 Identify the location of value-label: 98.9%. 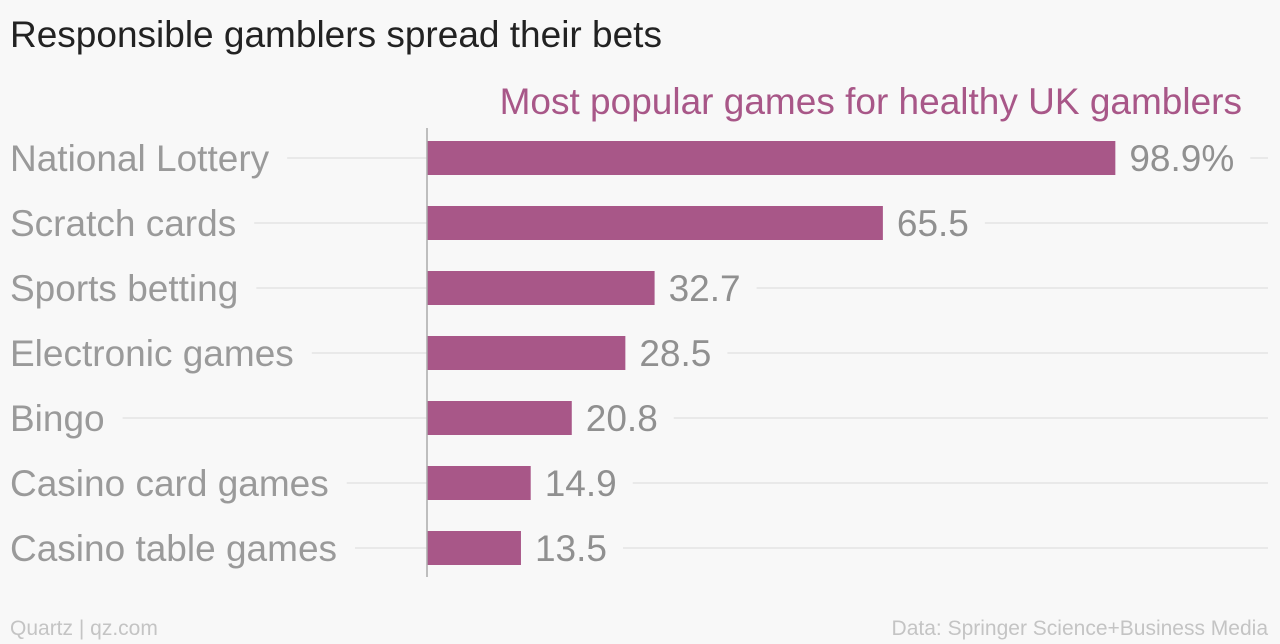
(1181, 158).